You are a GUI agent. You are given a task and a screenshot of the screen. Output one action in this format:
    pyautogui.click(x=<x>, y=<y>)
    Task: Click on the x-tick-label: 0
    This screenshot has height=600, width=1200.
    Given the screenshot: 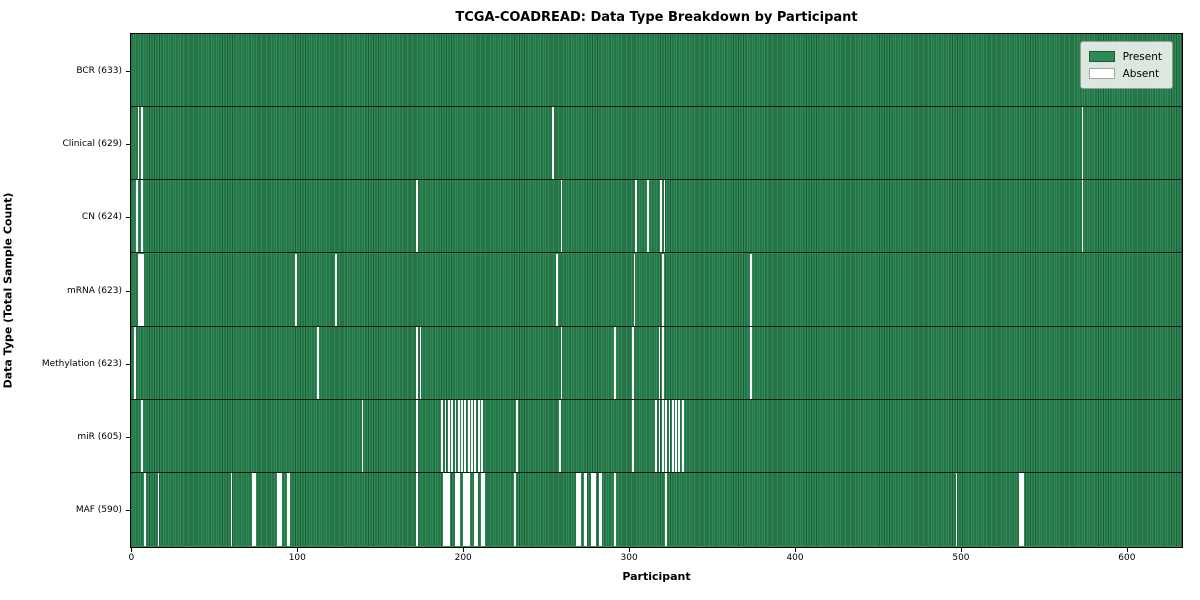 What is the action you would take?
    pyautogui.click(x=131, y=558)
    